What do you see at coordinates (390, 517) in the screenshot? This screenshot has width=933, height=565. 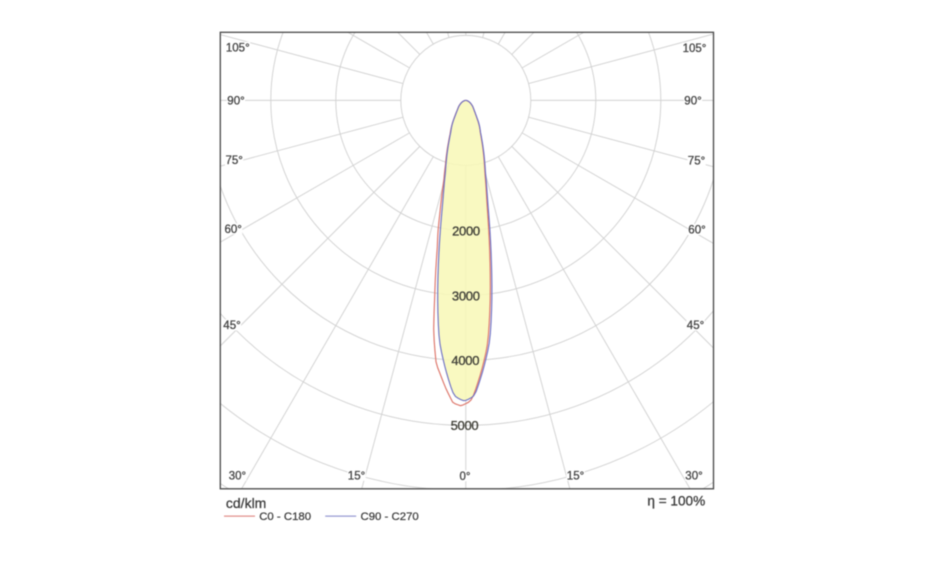 I see `svg-text: C90 - C270` at bounding box center [390, 517].